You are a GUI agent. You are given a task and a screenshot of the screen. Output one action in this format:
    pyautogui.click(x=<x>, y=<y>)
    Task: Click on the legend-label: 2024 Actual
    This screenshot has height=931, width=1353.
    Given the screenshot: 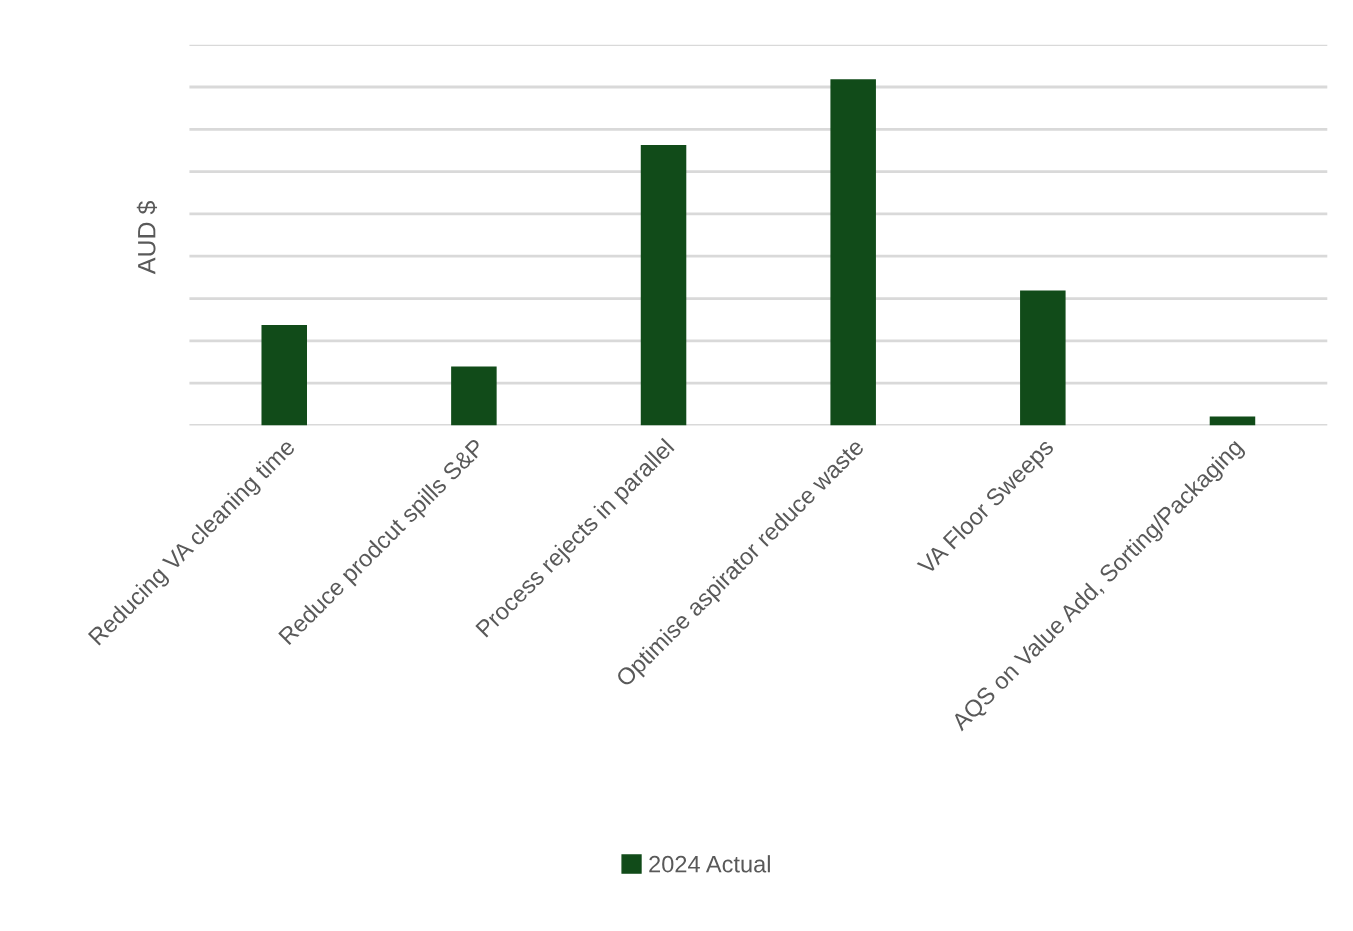 What is the action you would take?
    pyautogui.click(x=709, y=864)
    